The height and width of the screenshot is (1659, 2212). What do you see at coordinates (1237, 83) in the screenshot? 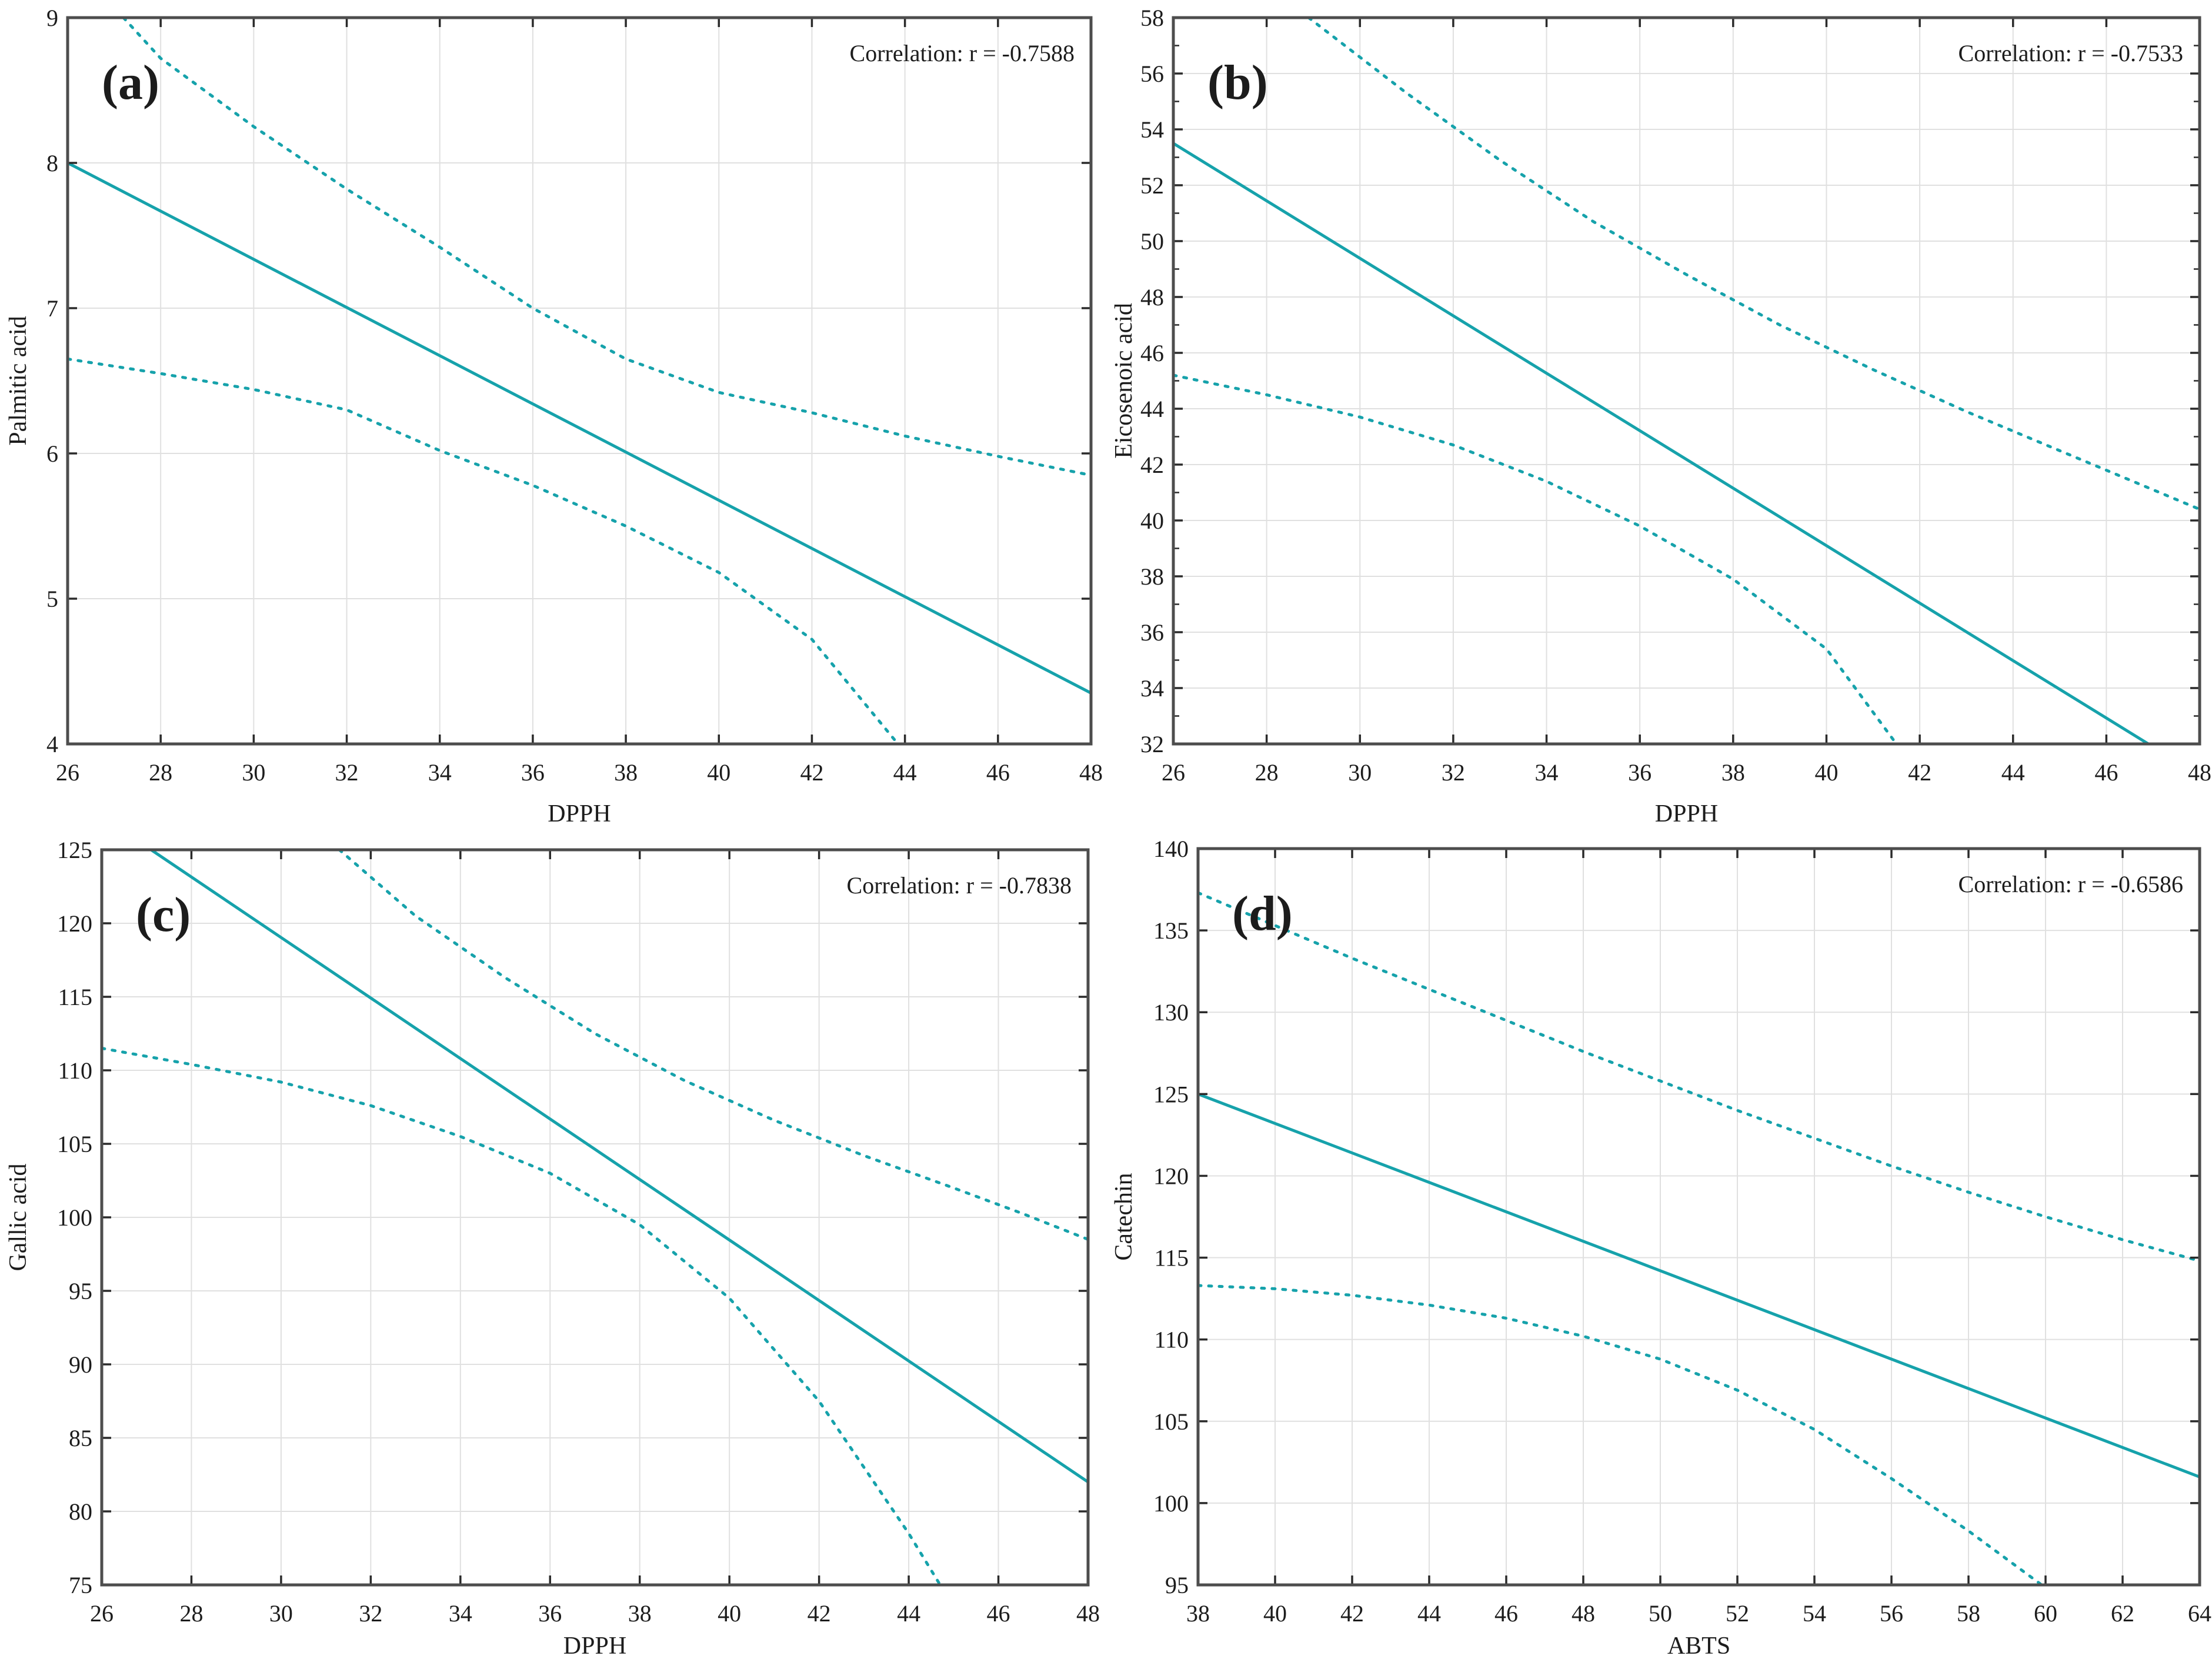
I see `panel-letter: (b)` at bounding box center [1237, 83].